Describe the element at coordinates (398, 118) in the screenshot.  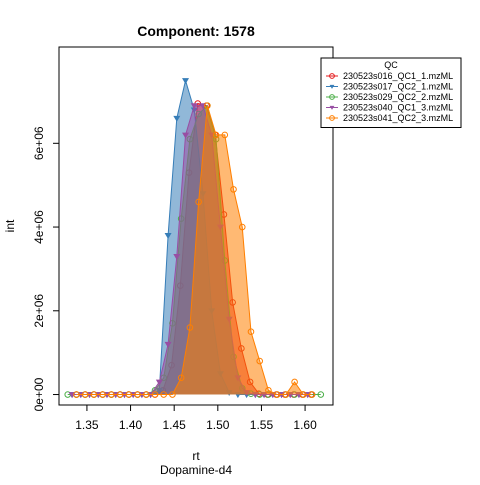
I see `legend-label: 230523s041_QC2_3.mzML` at that location.